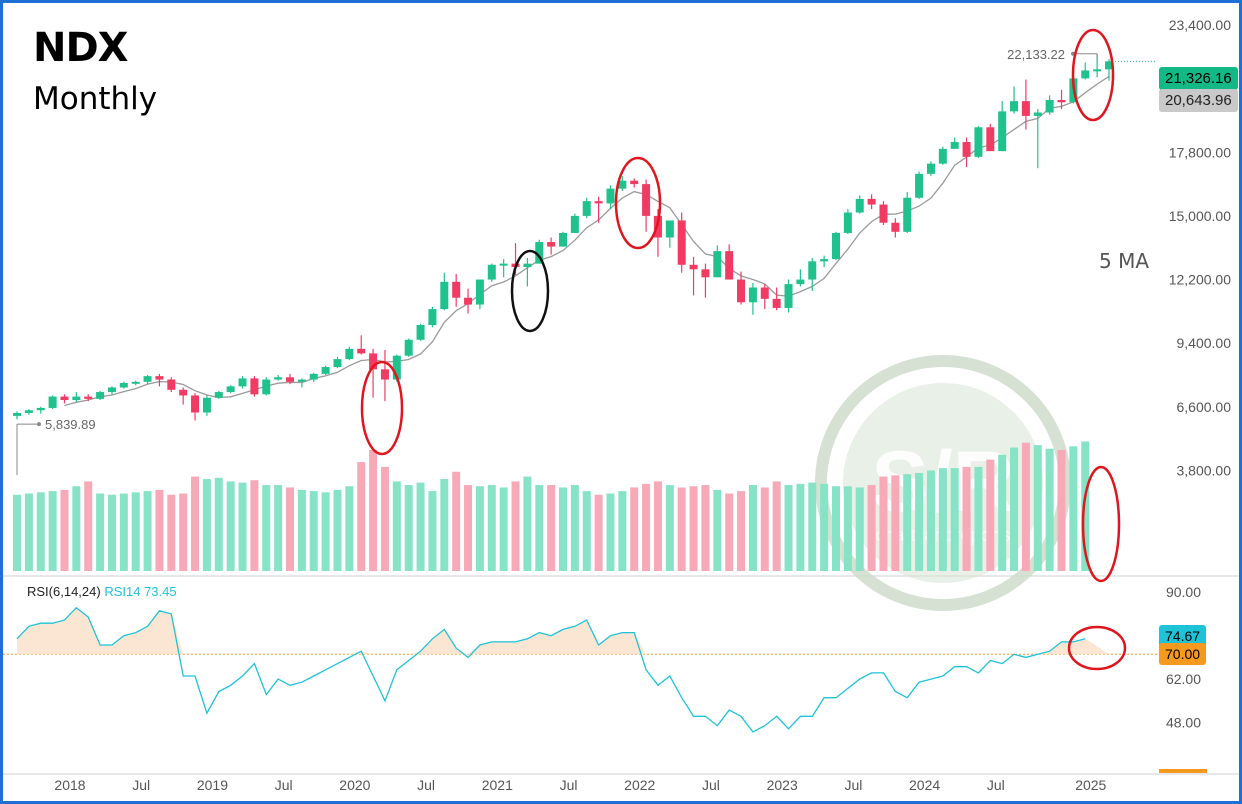 The height and width of the screenshot is (804, 1242). Describe the element at coordinates (1183, 723) in the screenshot. I see `rsi-tick-label: 48.00` at that location.